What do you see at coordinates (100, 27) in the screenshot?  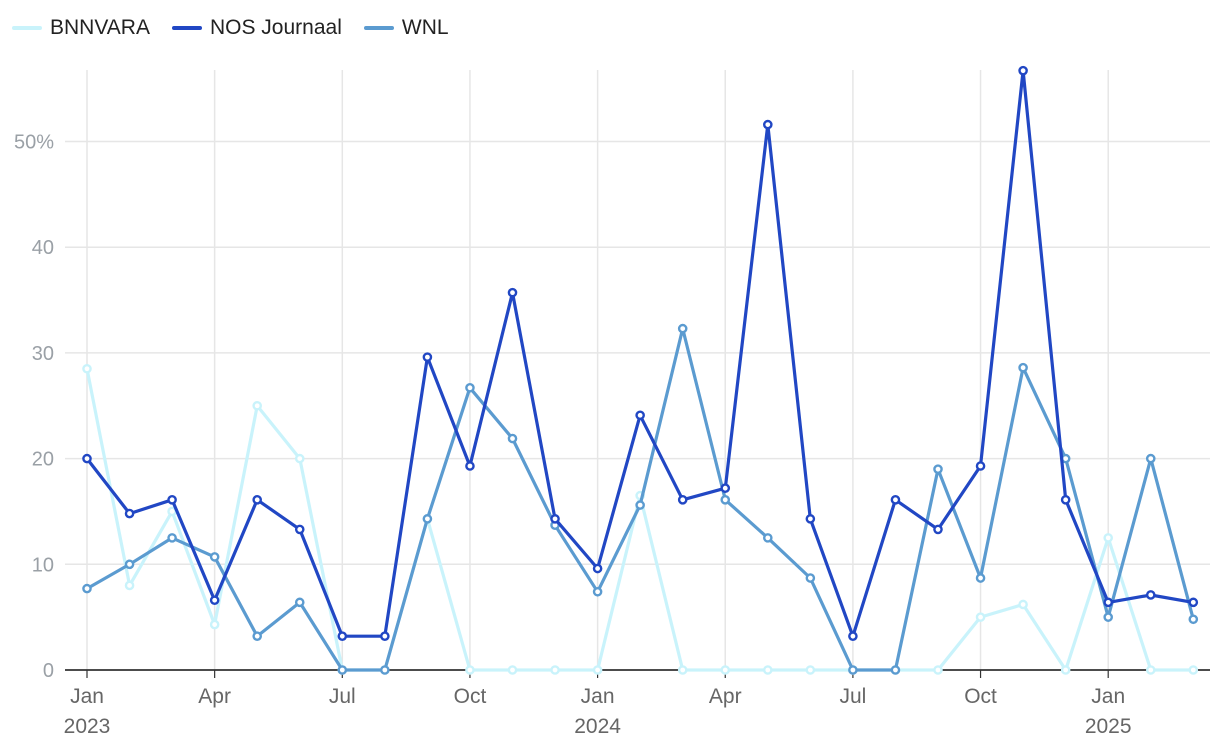 I see `legend-label-bnnvara: BNNVARA` at bounding box center [100, 27].